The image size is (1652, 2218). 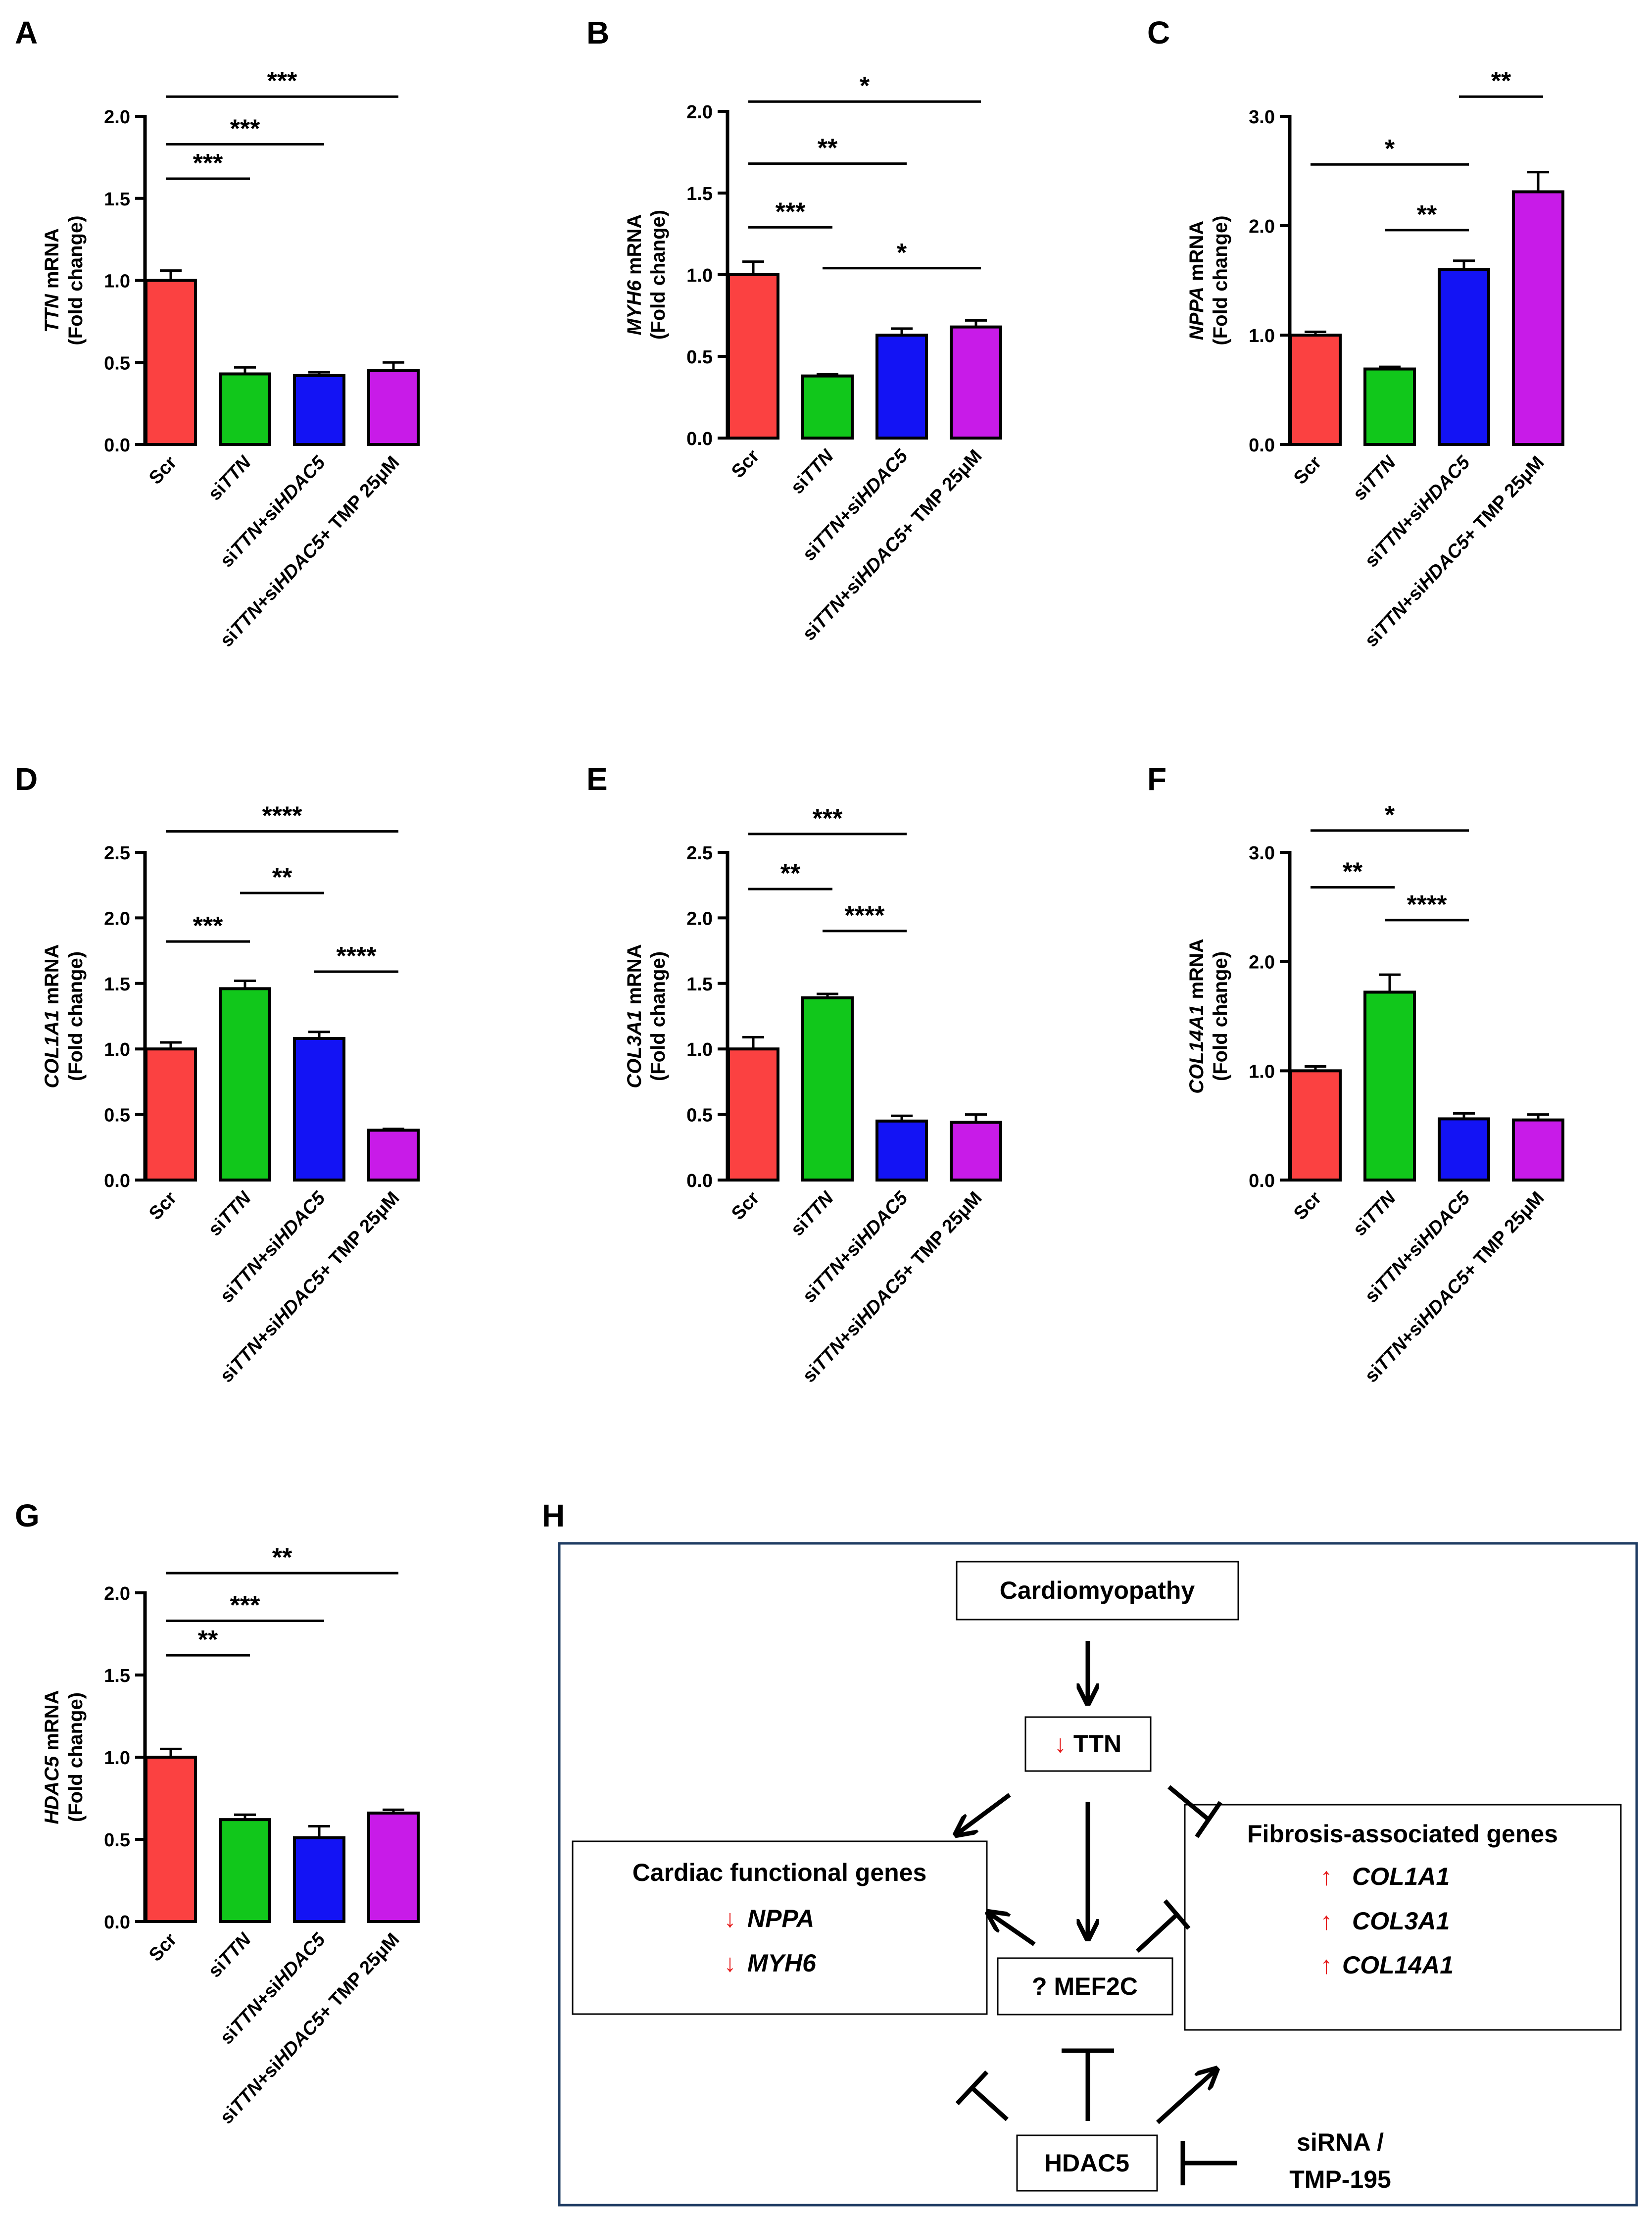 I want to click on panel-letter-f: F, so click(x=1156, y=779).